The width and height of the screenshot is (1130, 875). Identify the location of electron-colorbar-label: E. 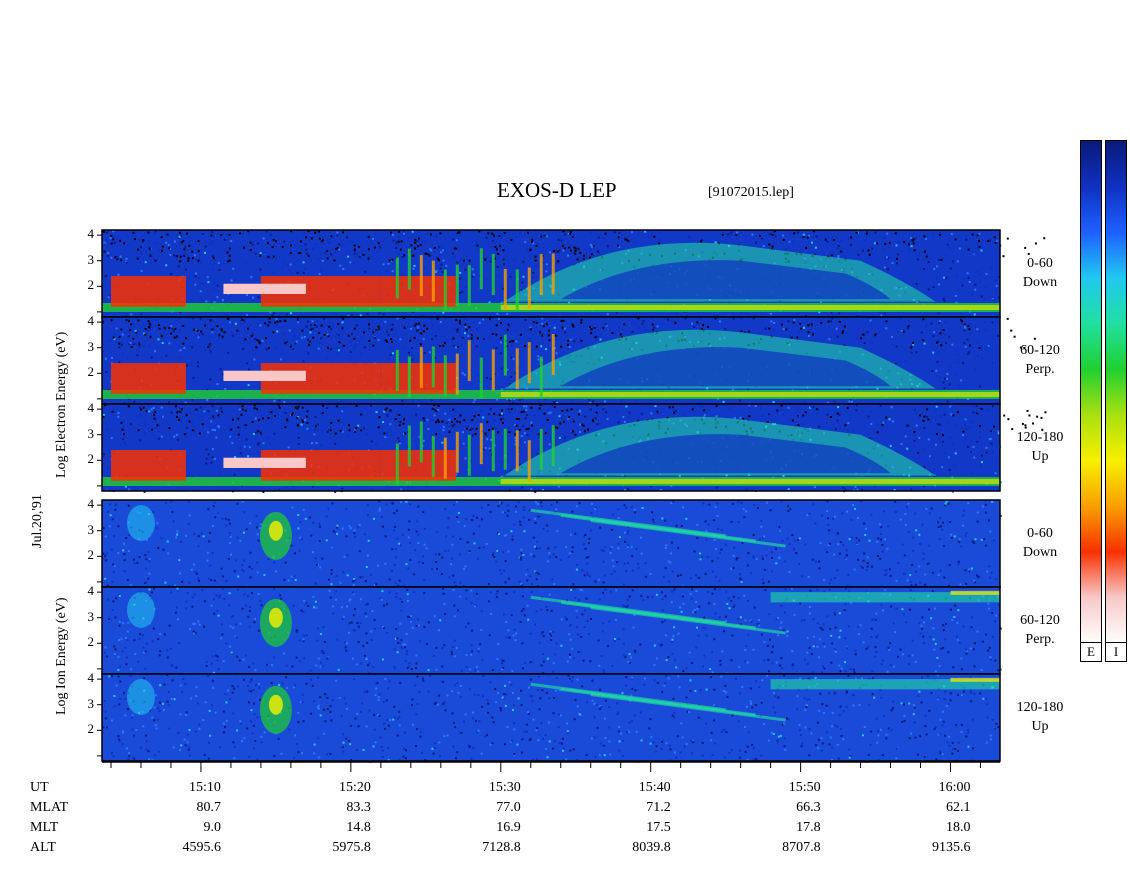
(1091, 652).